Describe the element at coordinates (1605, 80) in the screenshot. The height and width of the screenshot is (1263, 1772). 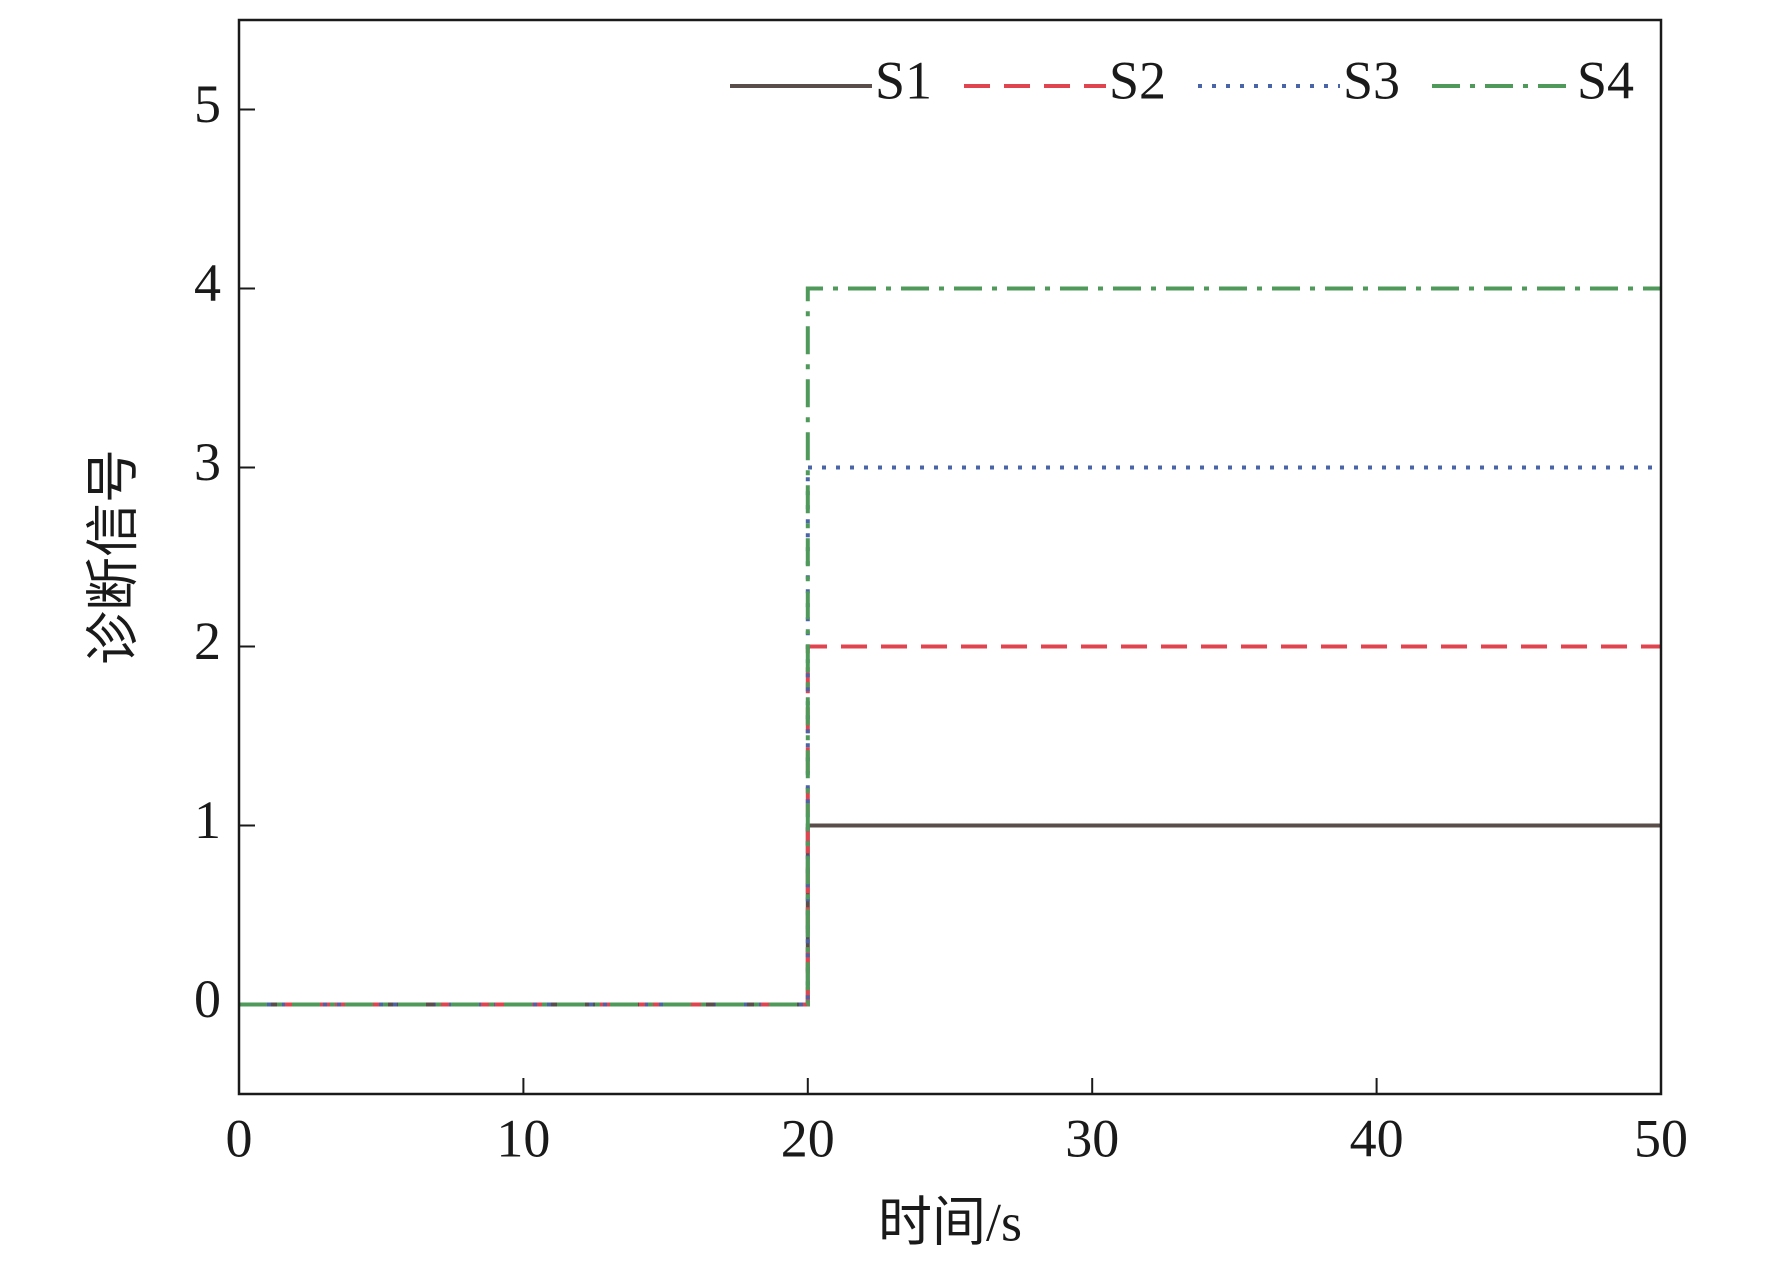
I see `legend-label: S4` at that location.